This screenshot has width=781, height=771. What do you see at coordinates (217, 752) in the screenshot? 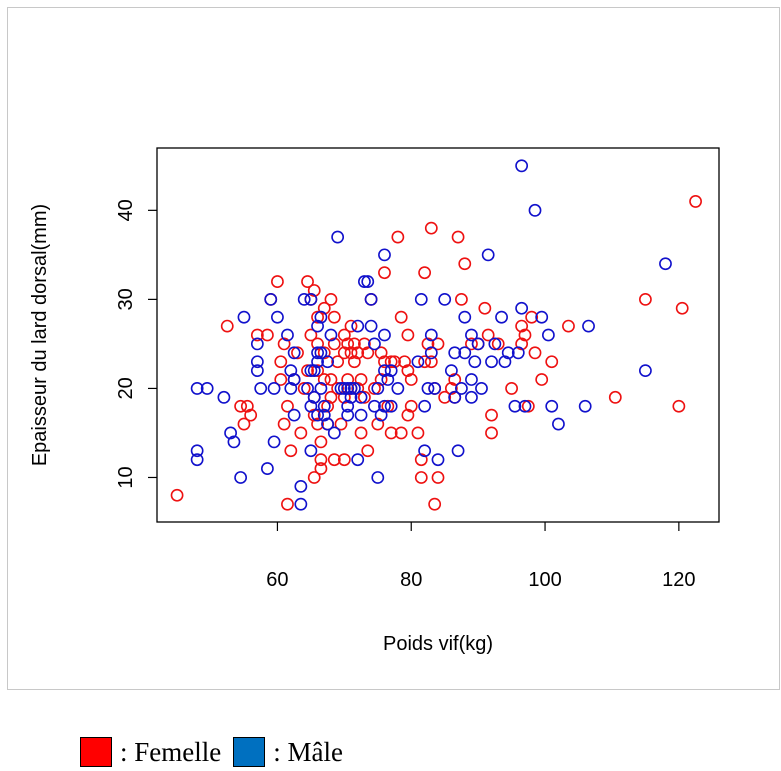
I see `legend: : Femelle : Mâle` at bounding box center [217, 752].